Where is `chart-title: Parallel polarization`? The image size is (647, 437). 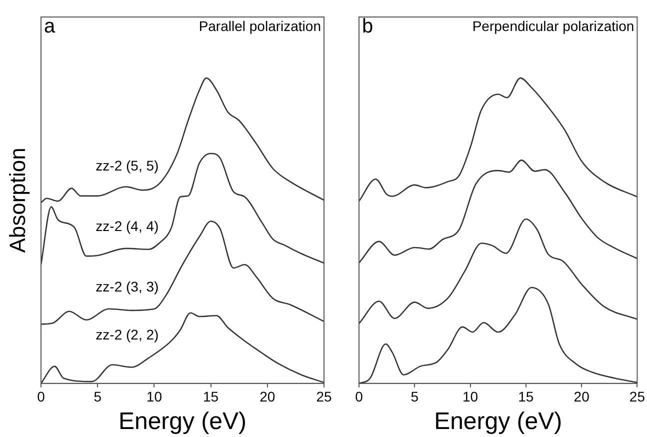 chart-title: Parallel polarization is located at coordinates (259, 26).